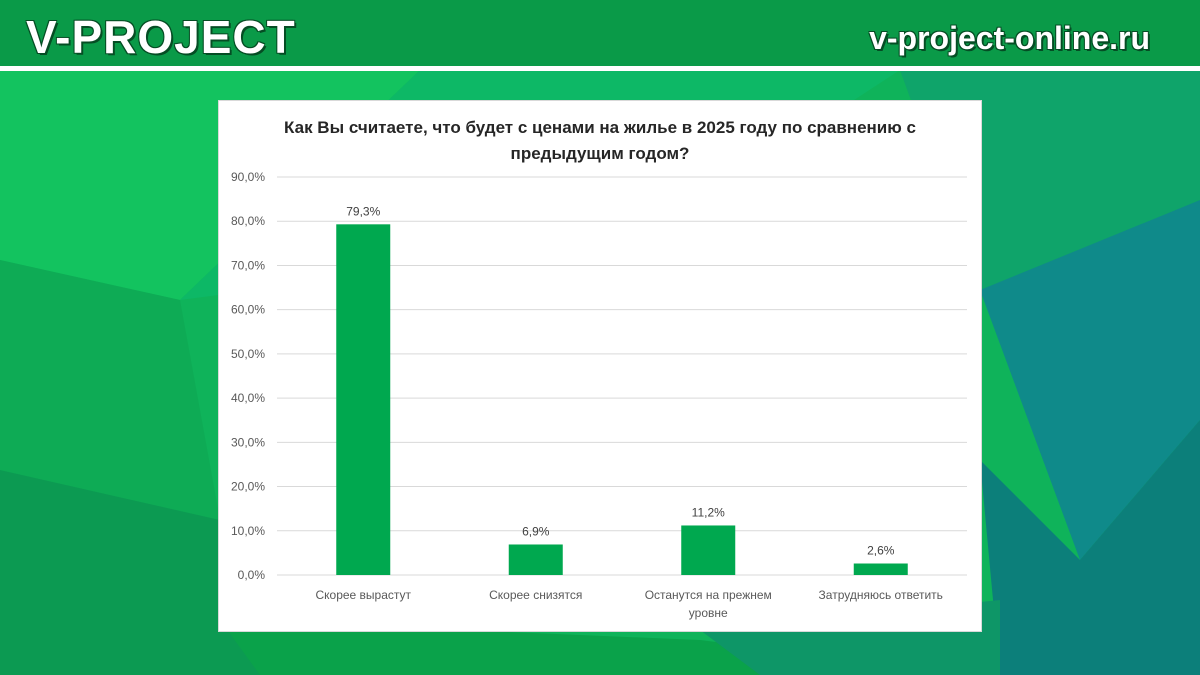  Describe the element at coordinates (248, 177) in the screenshot. I see `y-tick-label: 90,0%` at that location.